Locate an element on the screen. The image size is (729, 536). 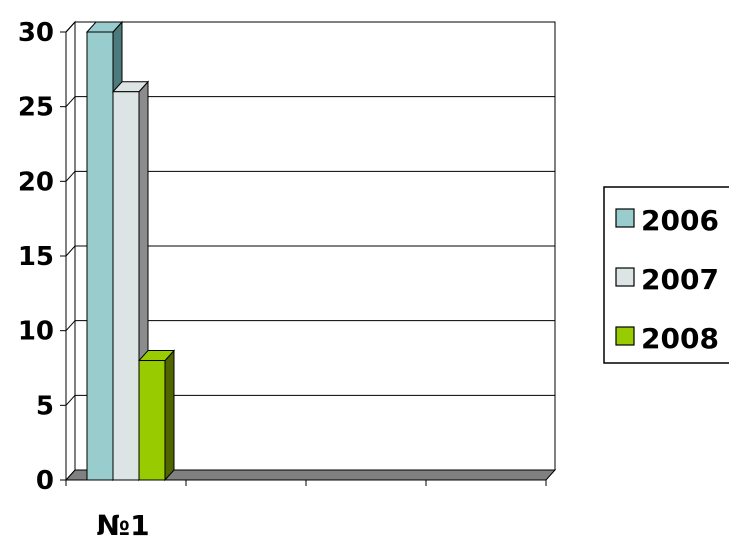
legend: 2006 2007 2008 is located at coordinates (666, 275).